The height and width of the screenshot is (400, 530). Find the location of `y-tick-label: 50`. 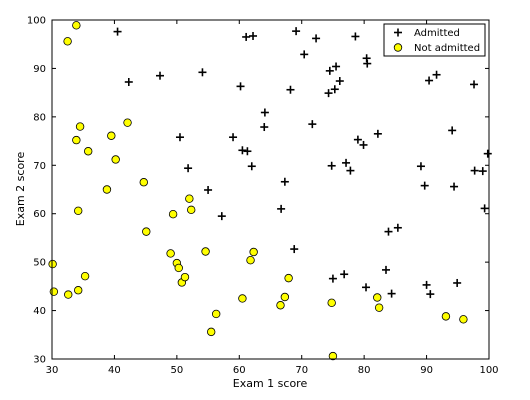

y-tick-label: 50 is located at coordinates (39, 263).